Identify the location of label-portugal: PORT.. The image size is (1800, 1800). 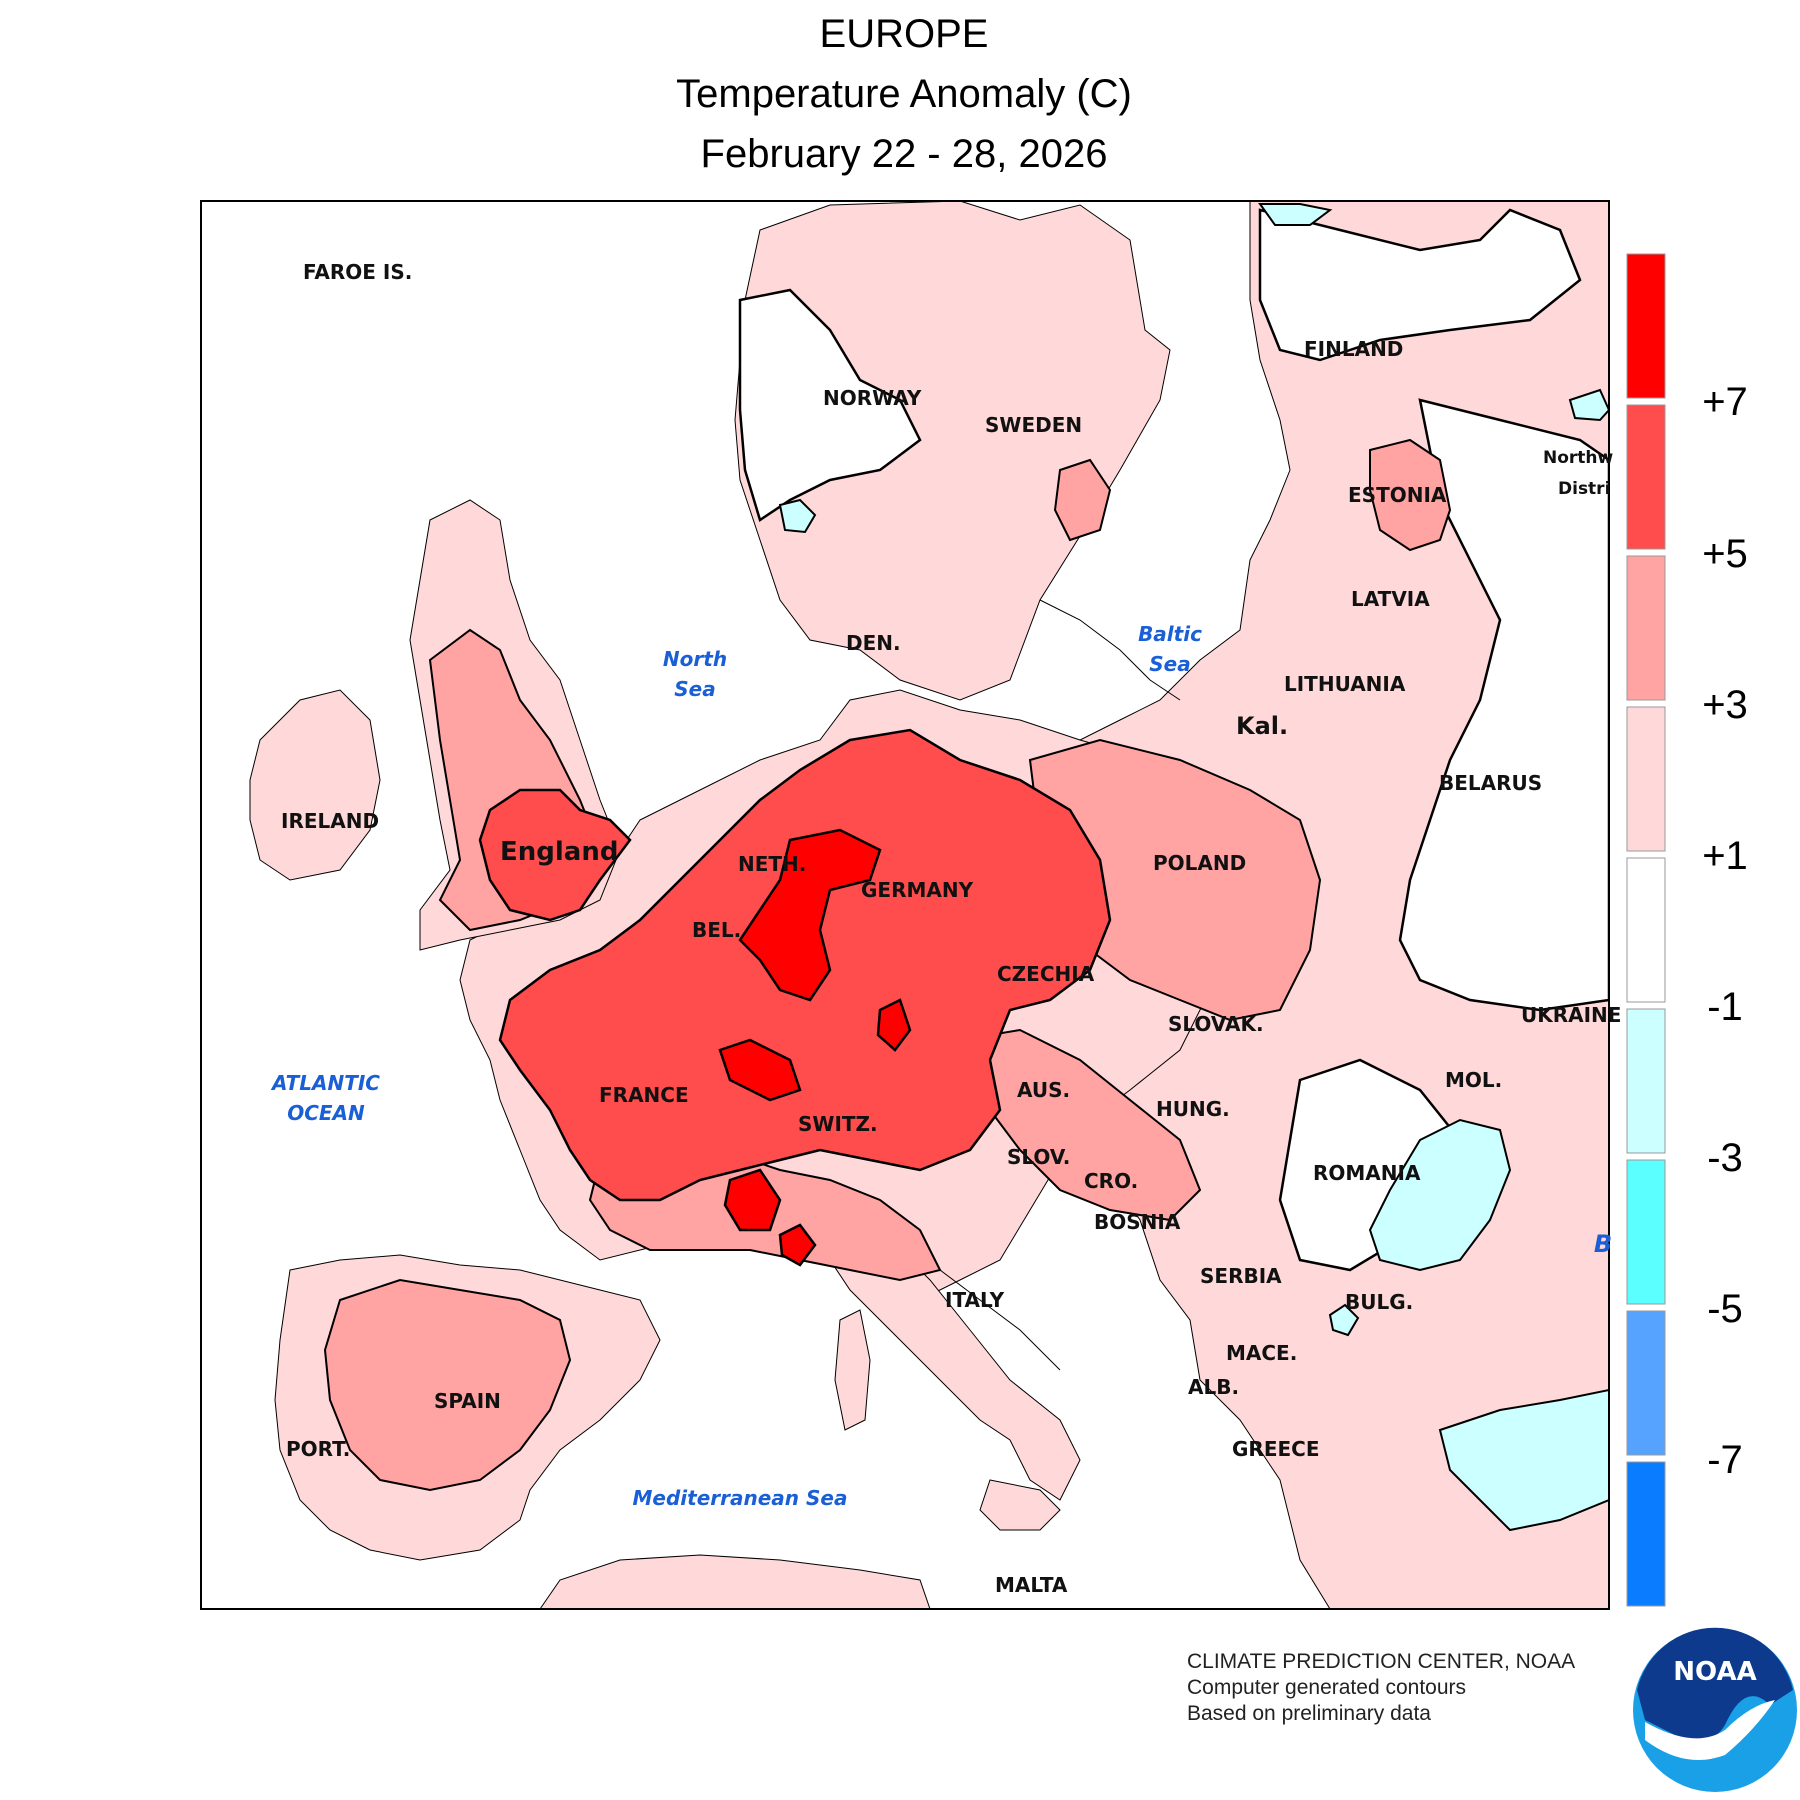
(318, 1449).